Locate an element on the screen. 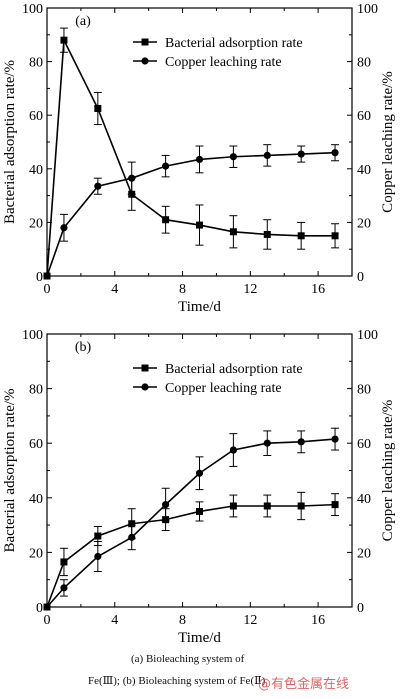 This screenshot has height=699, width=400. series-copper-leaching is located at coordinates (191, 212).